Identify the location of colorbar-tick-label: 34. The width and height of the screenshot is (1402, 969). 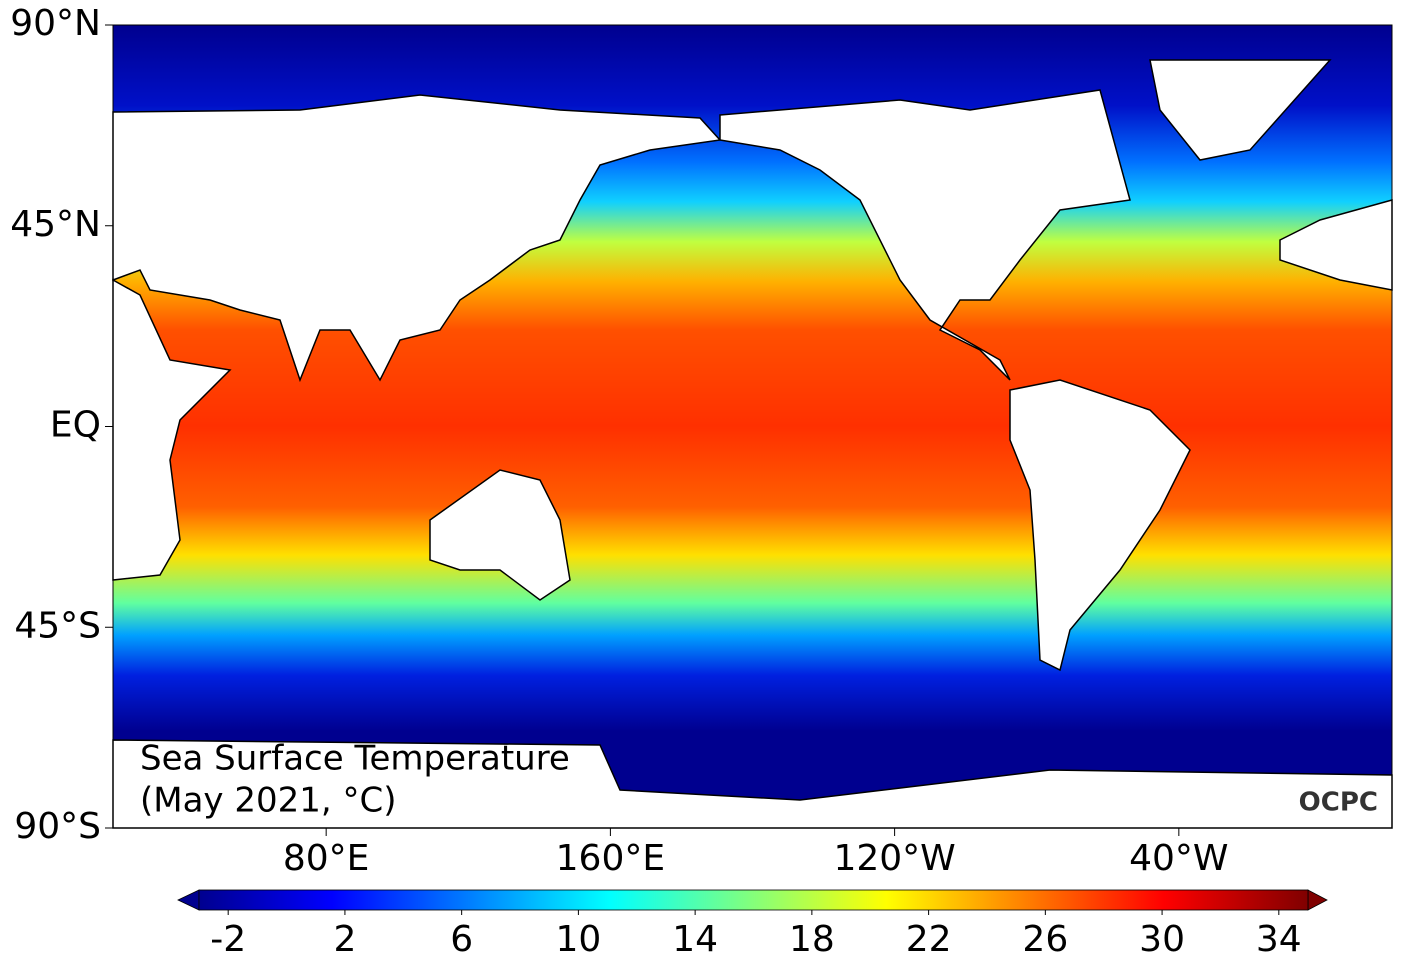
(1279, 939).